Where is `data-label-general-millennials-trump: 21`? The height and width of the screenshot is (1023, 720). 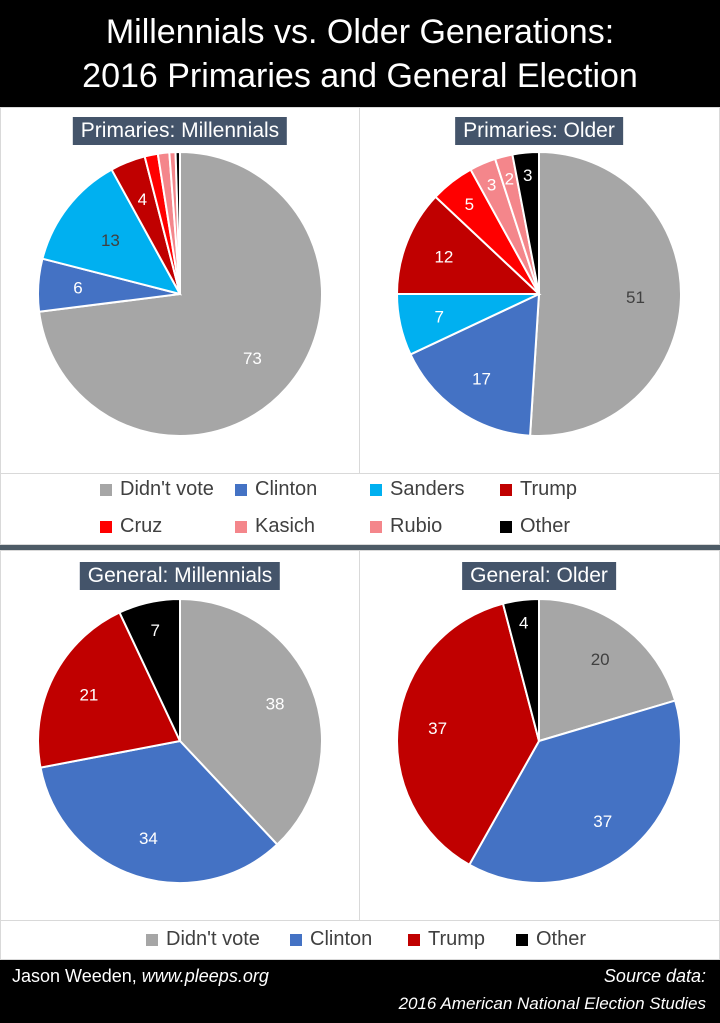 data-label-general-millennials-trump: 21 is located at coordinates (88, 695).